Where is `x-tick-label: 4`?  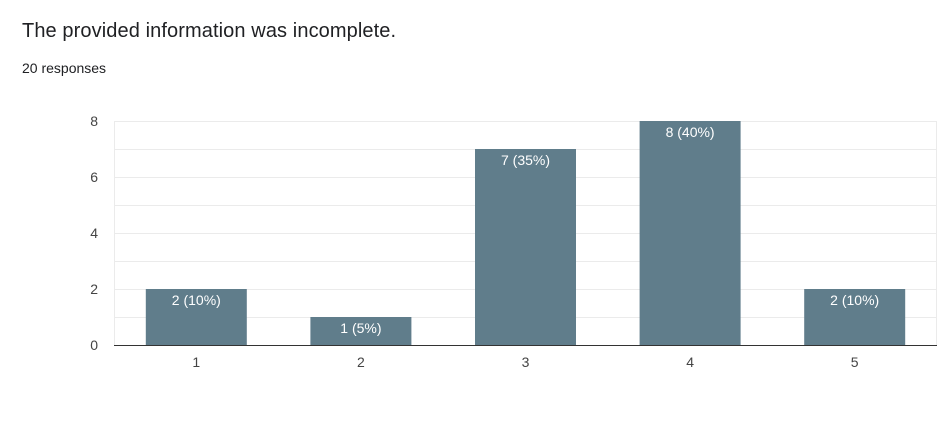
x-tick-label: 4 is located at coordinates (690, 362).